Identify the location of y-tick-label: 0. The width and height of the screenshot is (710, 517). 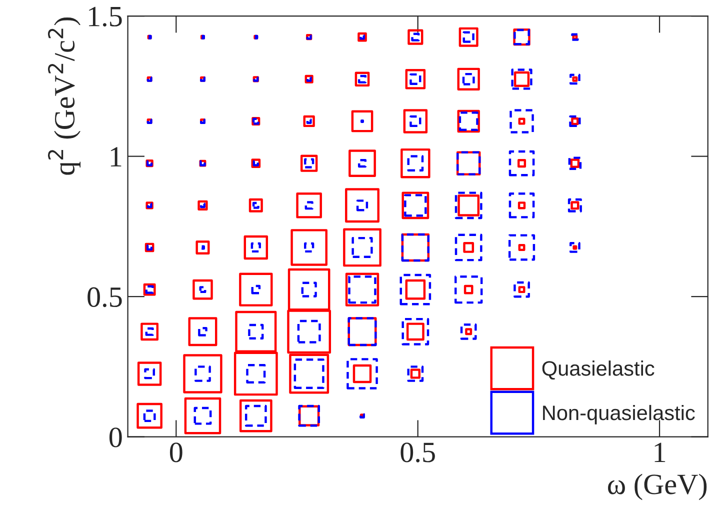
(115, 438).